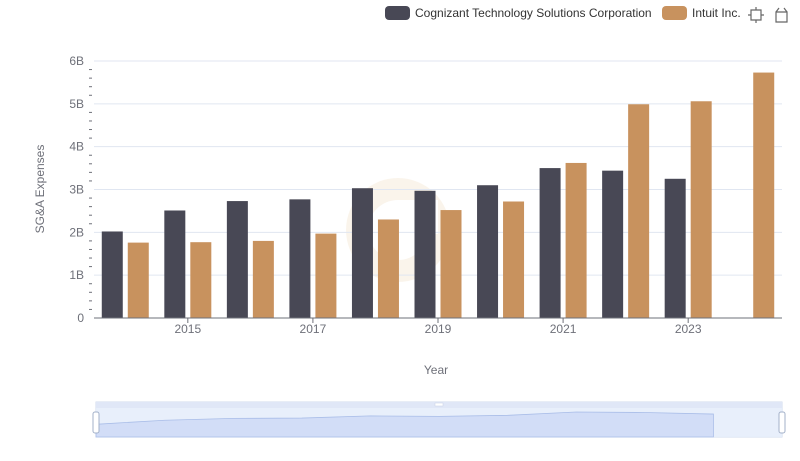  What do you see at coordinates (80, 318) in the screenshot?
I see `y-tick-label: 0` at bounding box center [80, 318].